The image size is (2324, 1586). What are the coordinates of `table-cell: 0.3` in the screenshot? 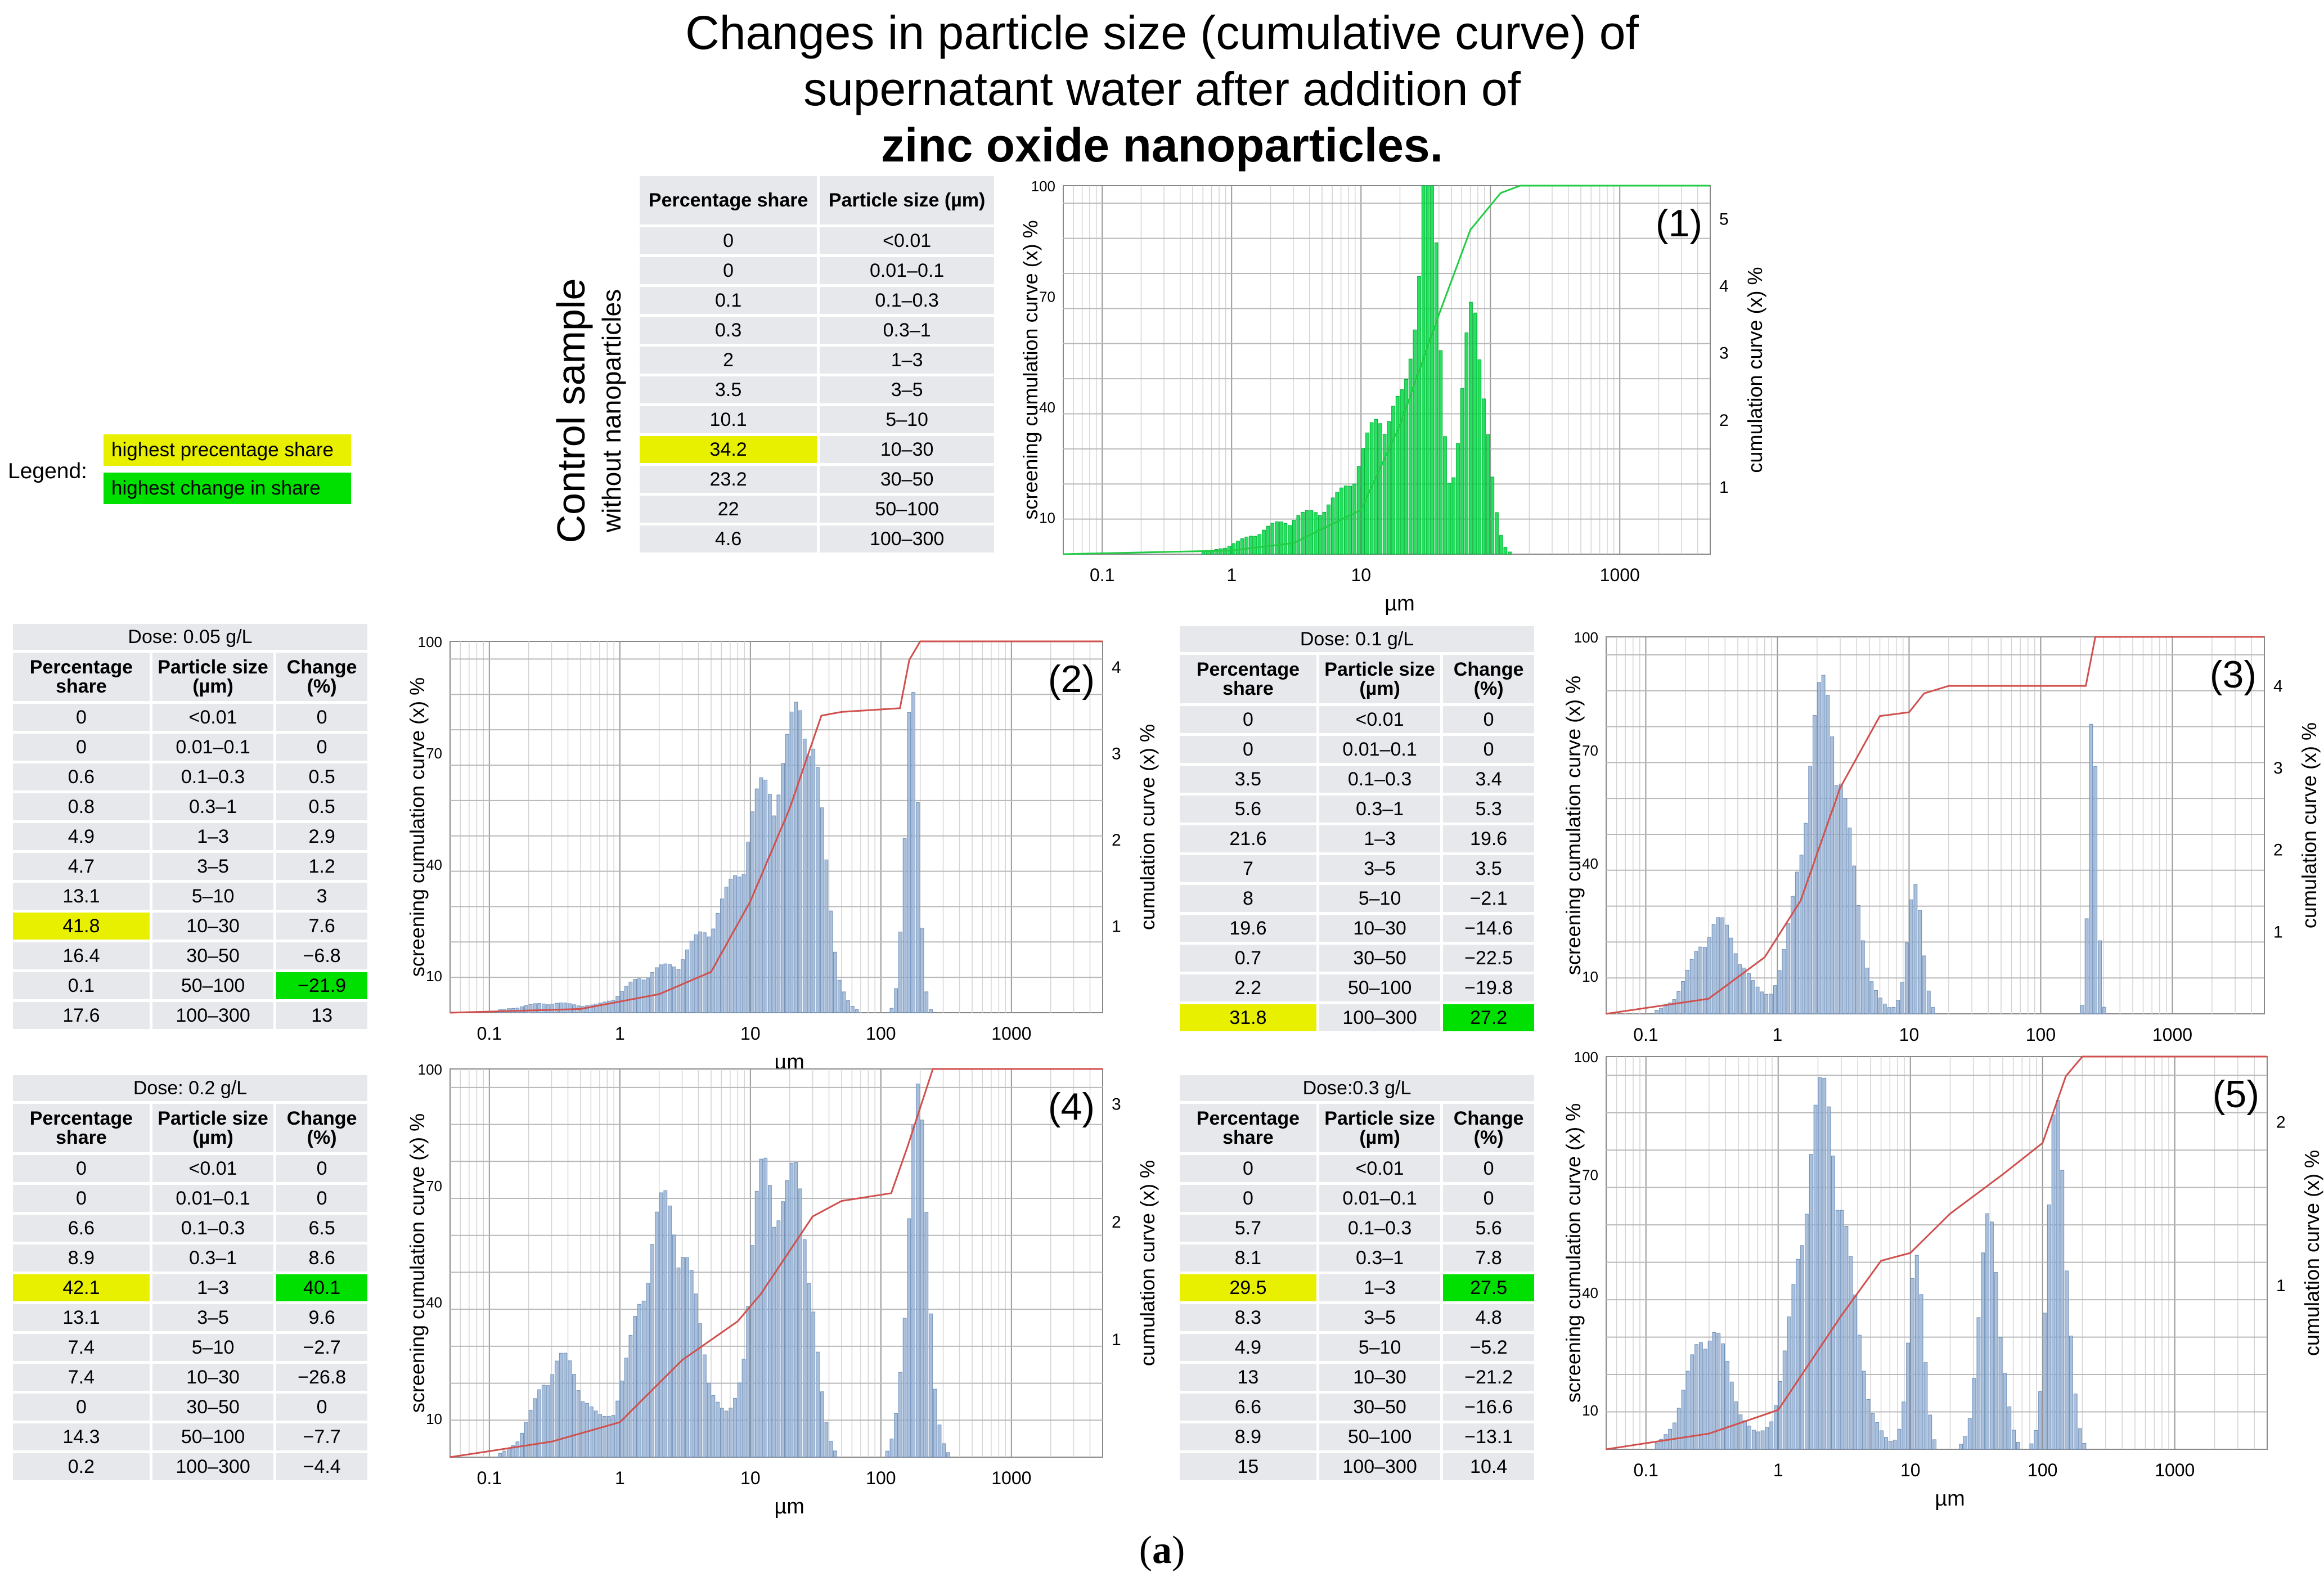 It's located at (729, 330).